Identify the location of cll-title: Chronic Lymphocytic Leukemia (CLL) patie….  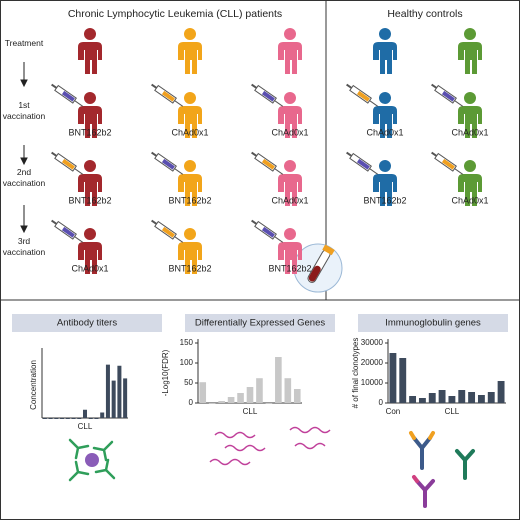
(175, 14).